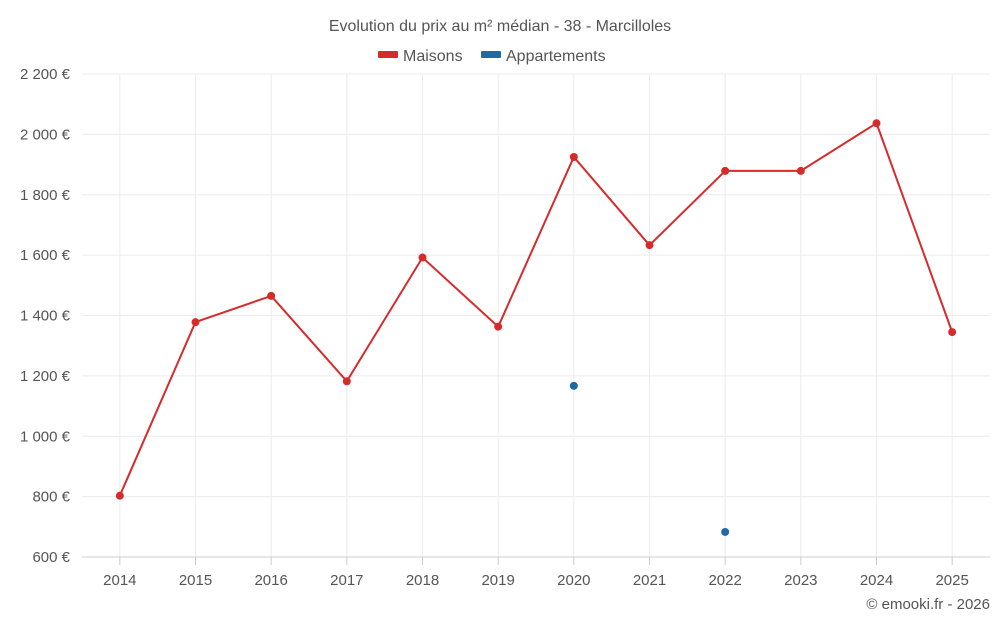  I want to click on y-tick-label: 1 200 €, so click(45, 376).